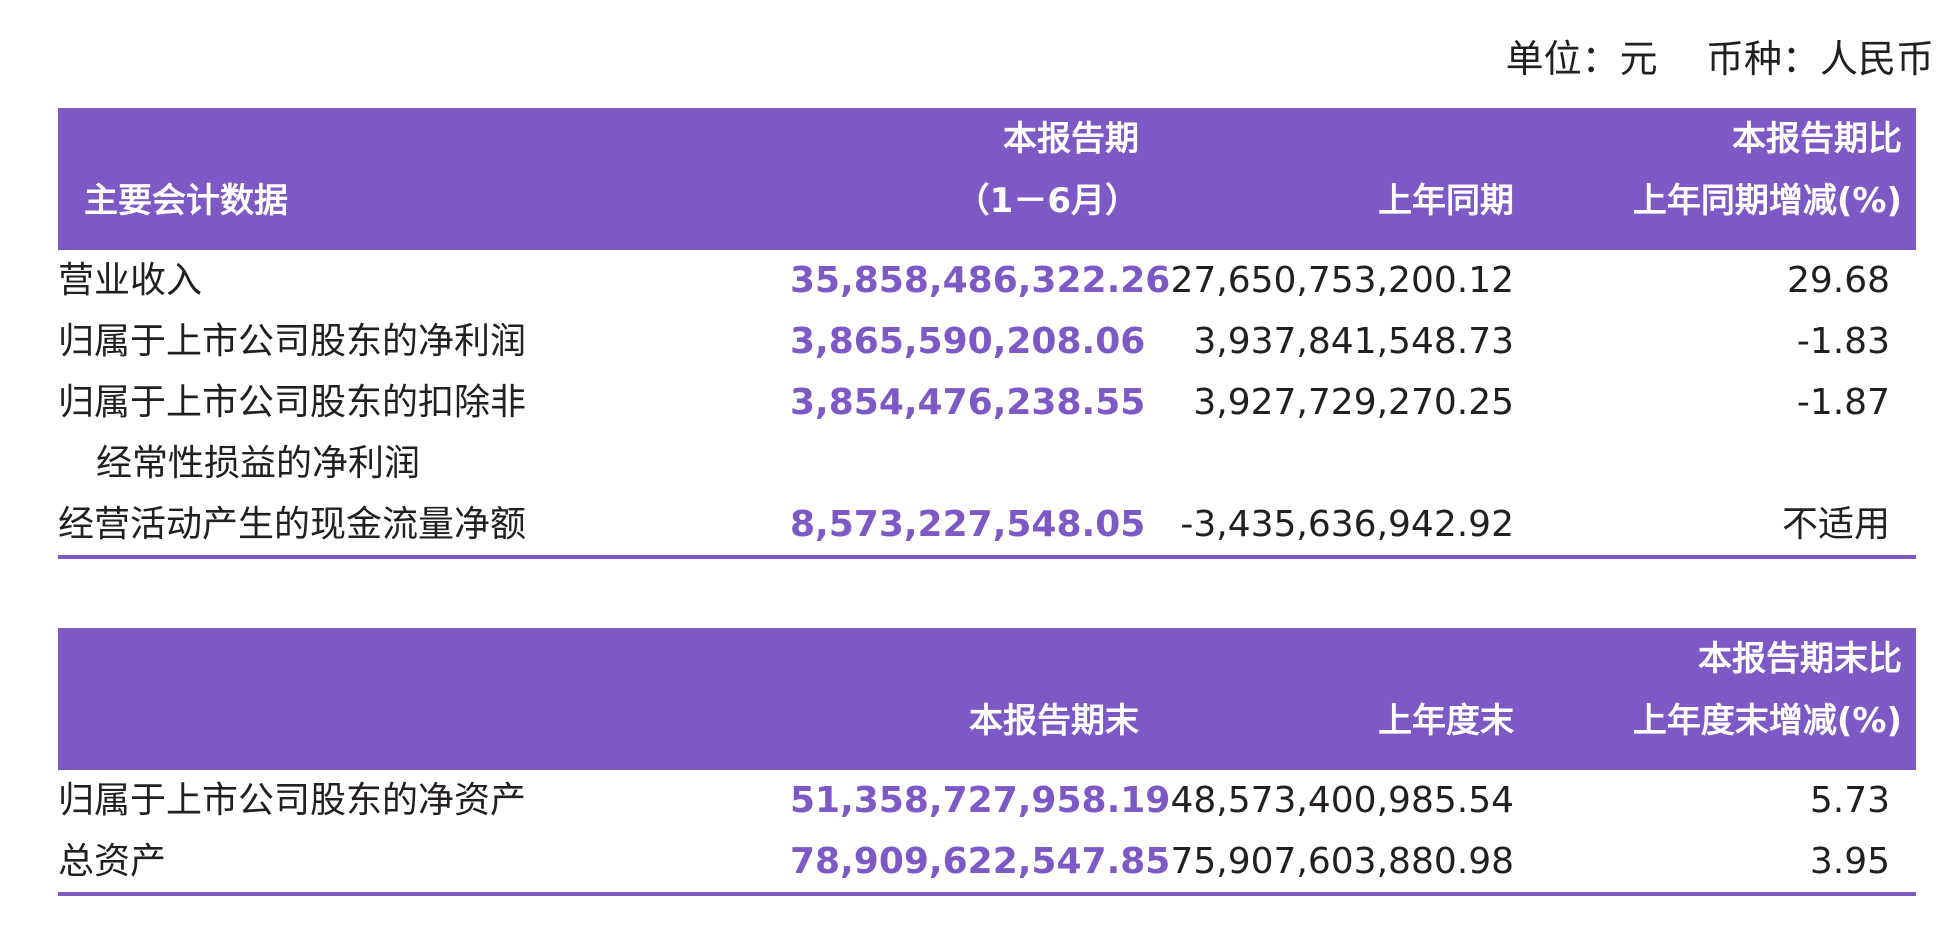 Image resolution: width=1942 pixels, height=948 pixels. Describe the element at coordinates (1838, 280) in the screenshot. I see `change-value: 29.68` at that location.